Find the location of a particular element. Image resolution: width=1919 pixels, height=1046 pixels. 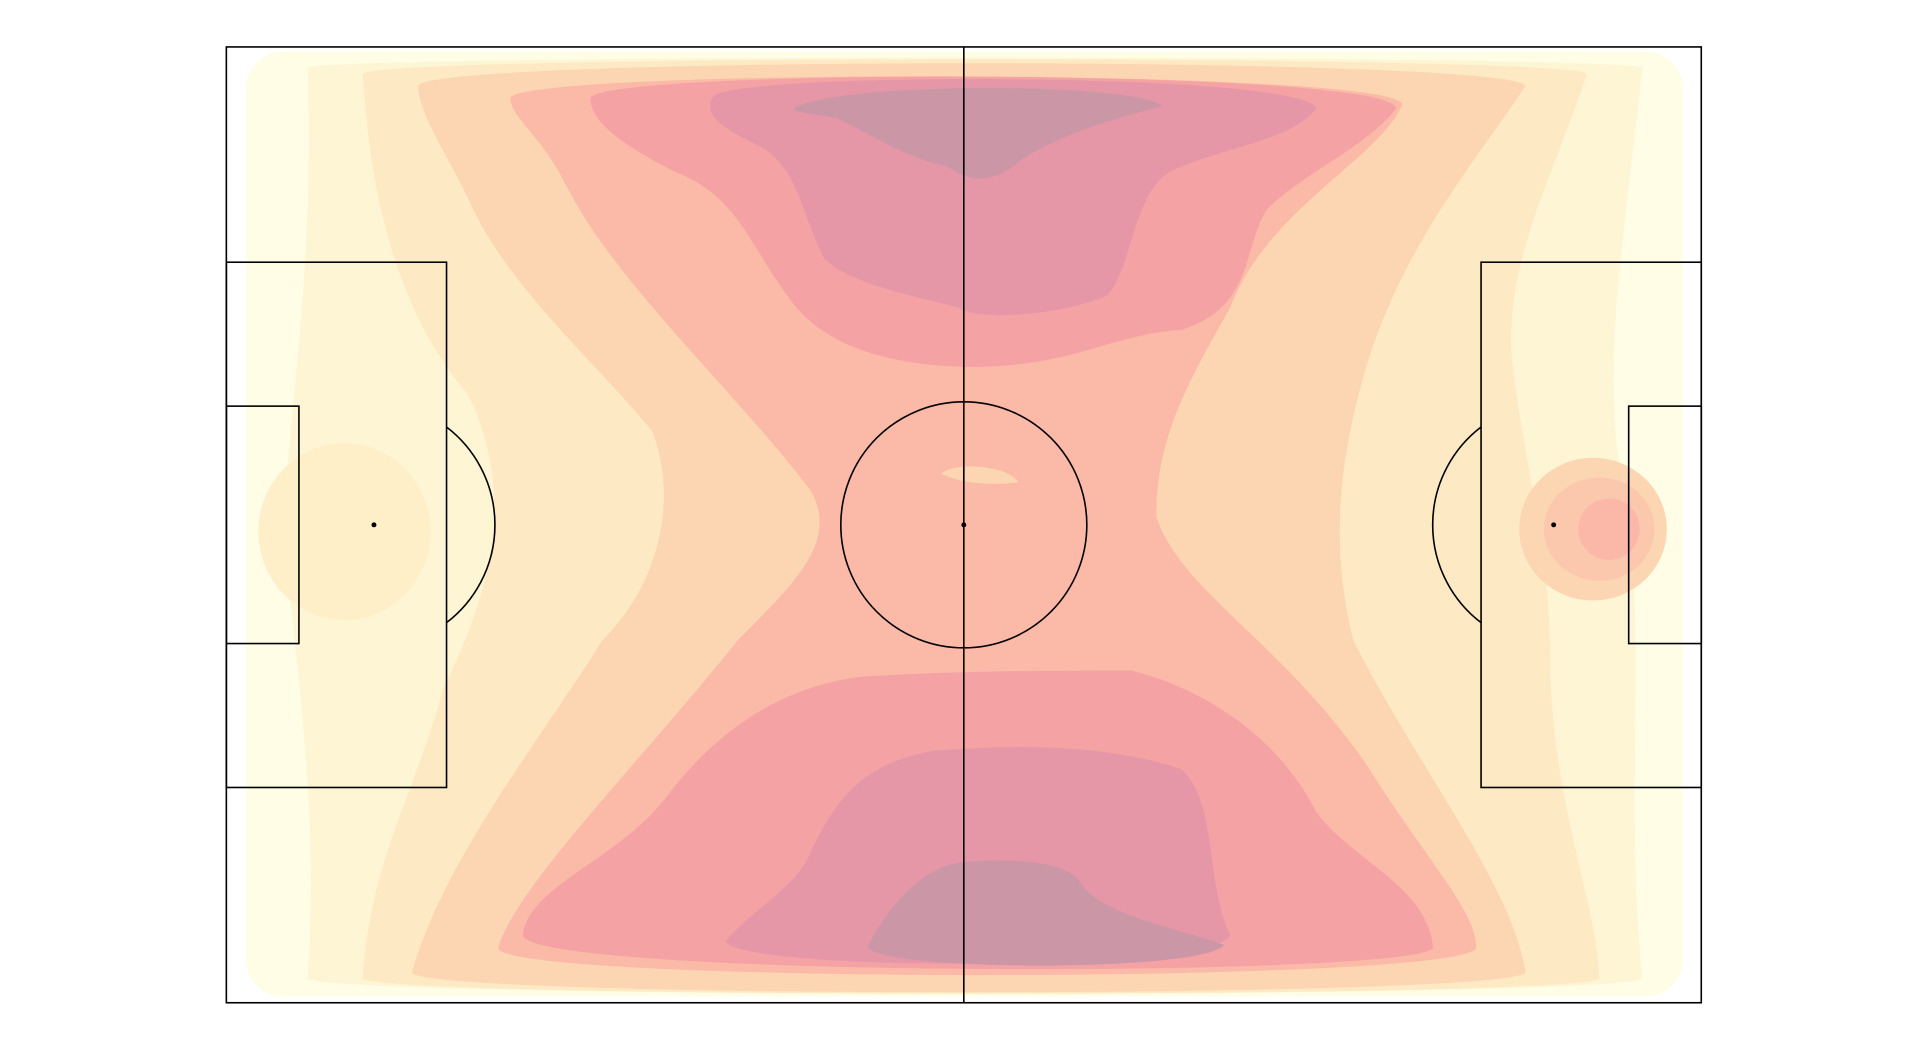

right-penalty-arc is located at coordinates (1456, 525).